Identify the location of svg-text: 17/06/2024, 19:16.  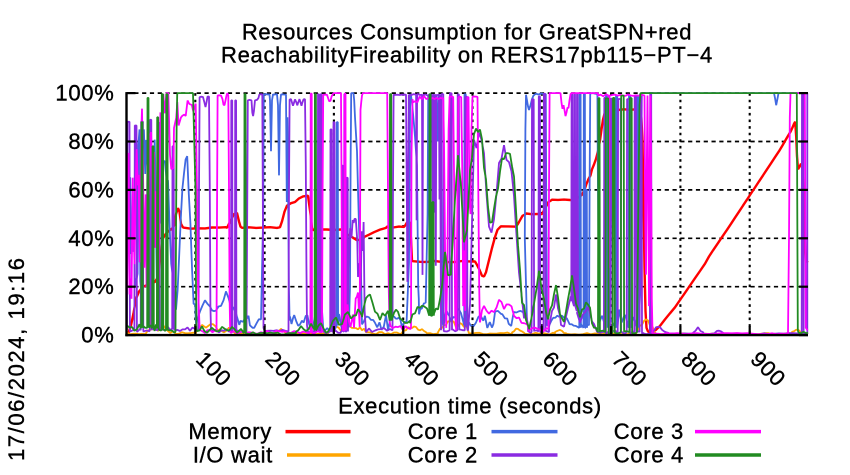
(16, 358).